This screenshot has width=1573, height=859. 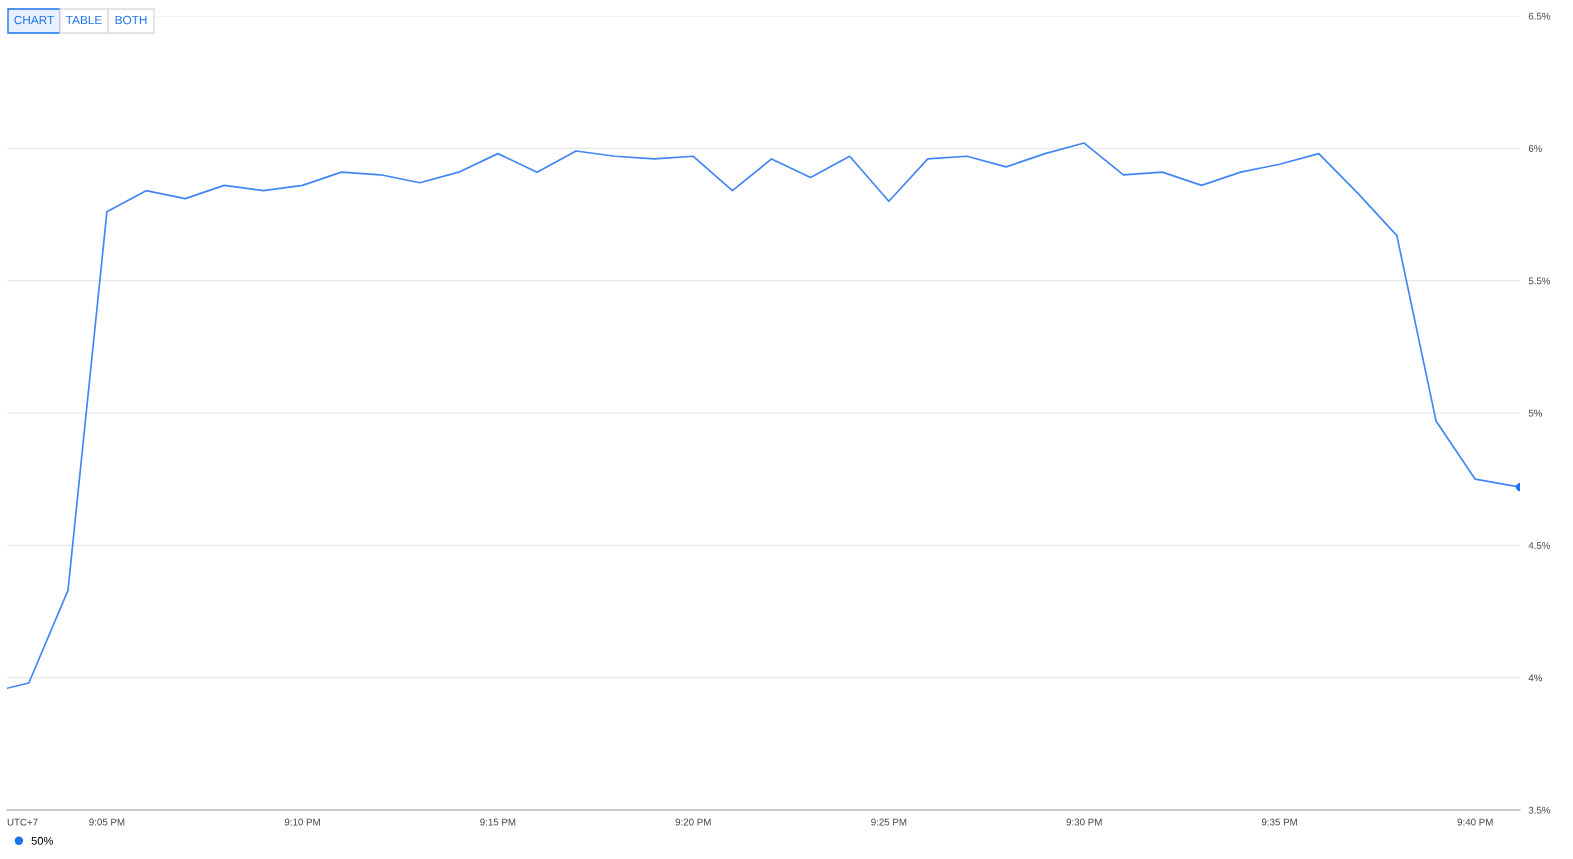 I want to click on x-tick-label: 9:05 PM, so click(x=107, y=822).